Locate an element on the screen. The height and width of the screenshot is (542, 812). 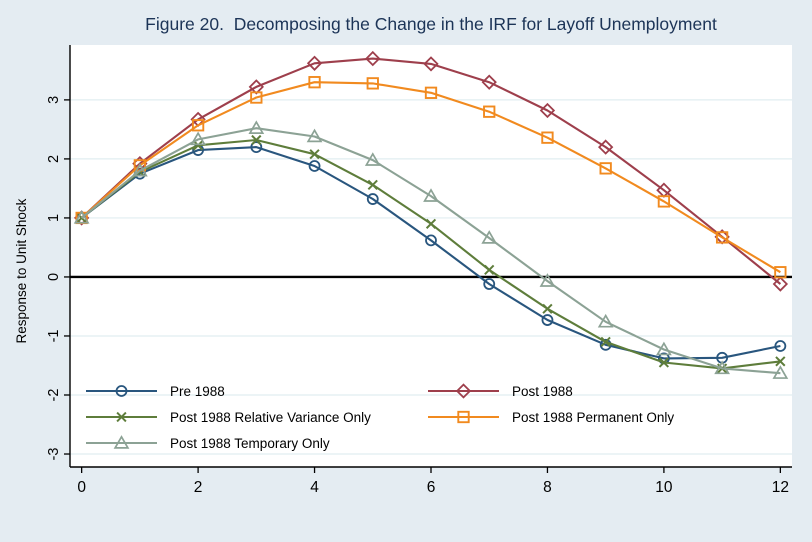
legend-item-pre-1988: Pre 1988 is located at coordinates (257, 391).